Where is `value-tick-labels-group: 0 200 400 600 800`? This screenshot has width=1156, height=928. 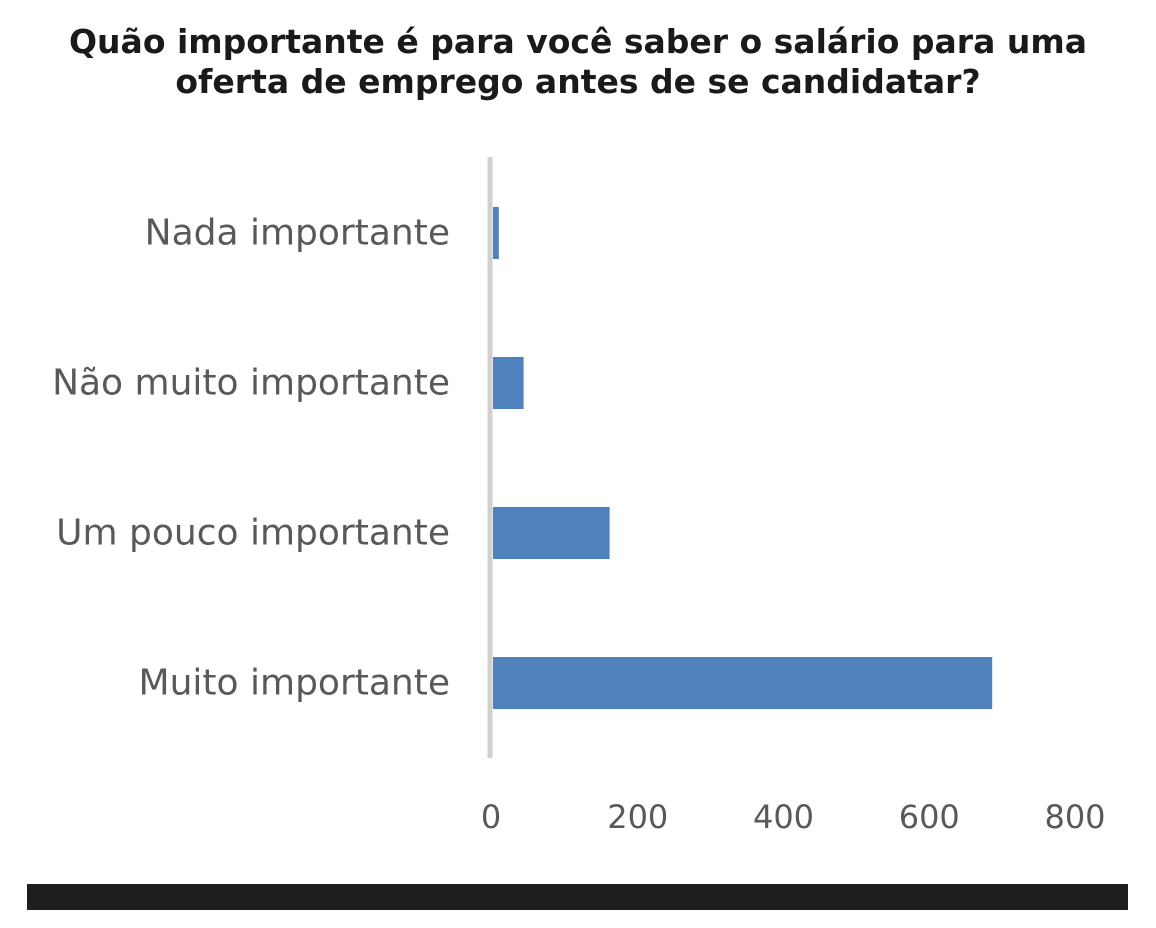
value-tick-labels-group: 0 200 400 600 800 is located at coordinates (793, 817).